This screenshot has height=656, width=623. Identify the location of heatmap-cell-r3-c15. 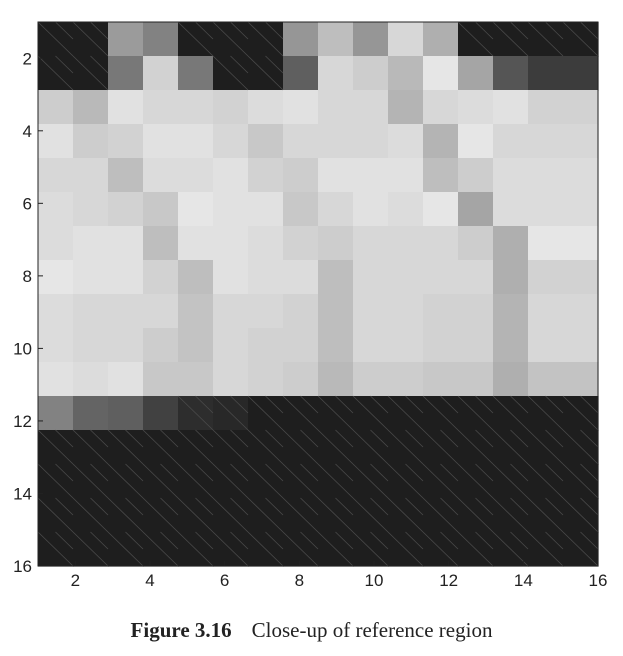
(546, 107).